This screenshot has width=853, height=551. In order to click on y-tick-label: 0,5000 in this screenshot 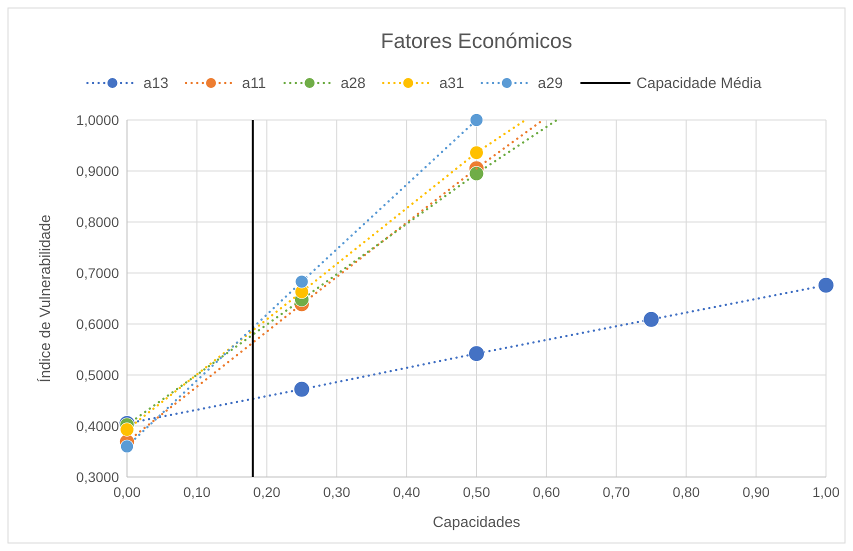, I will do `click(98, 375)`.